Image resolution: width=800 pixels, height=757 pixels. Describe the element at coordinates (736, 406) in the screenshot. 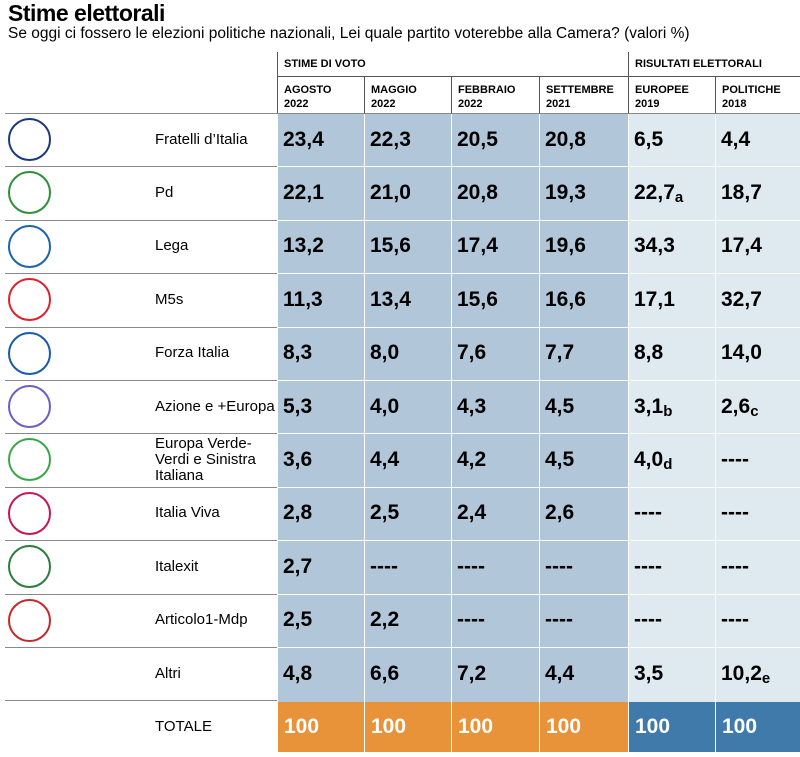

I see `cell-value: 2,6` at that location.